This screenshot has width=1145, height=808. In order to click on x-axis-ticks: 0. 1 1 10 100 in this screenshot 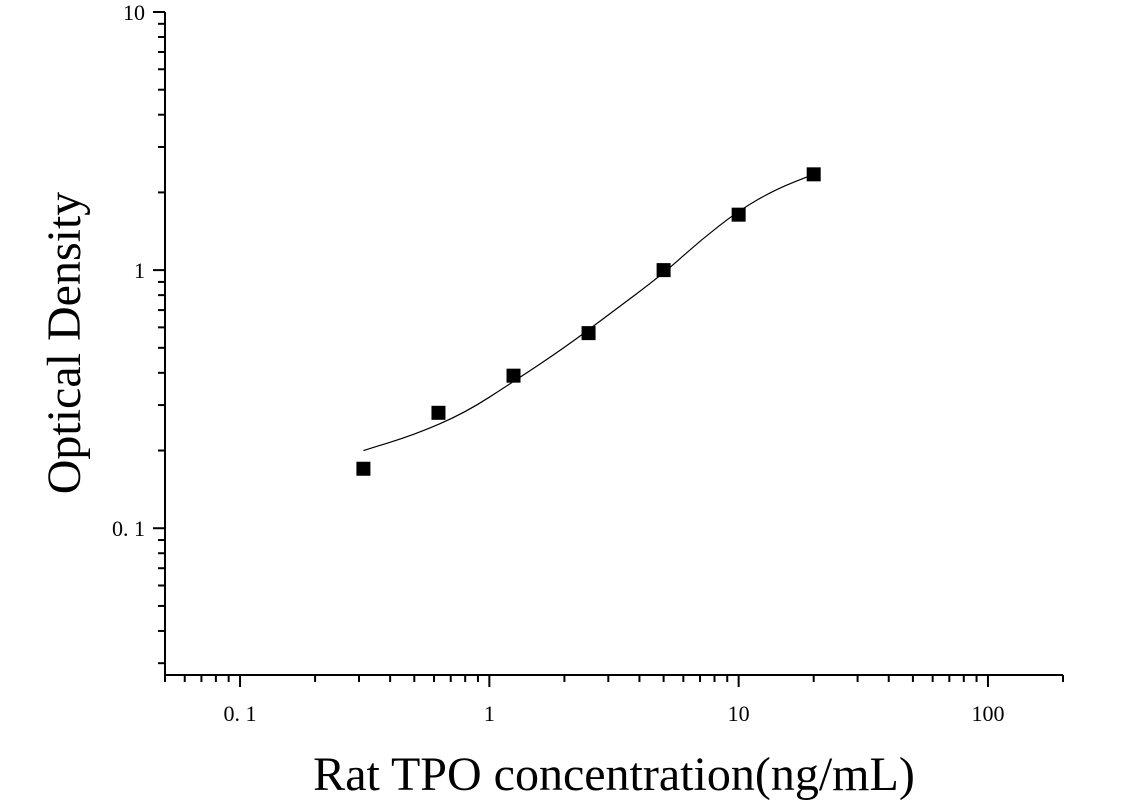, I will do `click(614, 700)`.